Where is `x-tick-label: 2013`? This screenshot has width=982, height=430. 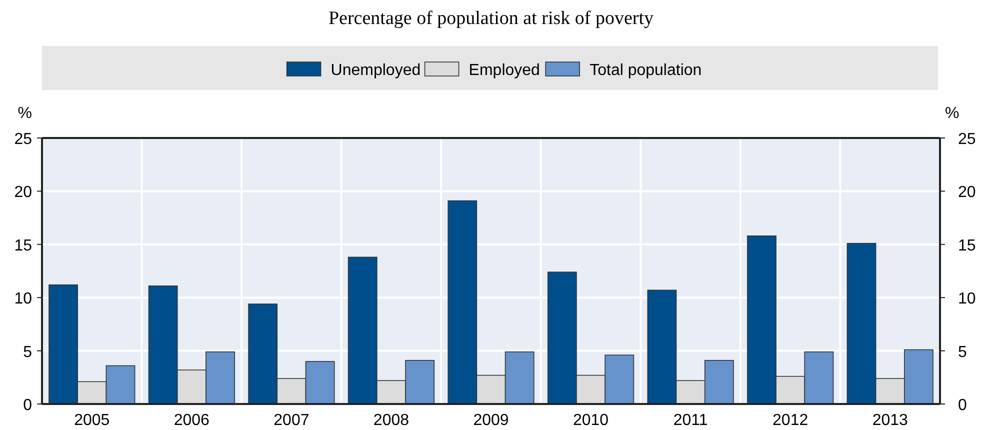 x-tick-label: 2013 is located at coordinates (890, 420).